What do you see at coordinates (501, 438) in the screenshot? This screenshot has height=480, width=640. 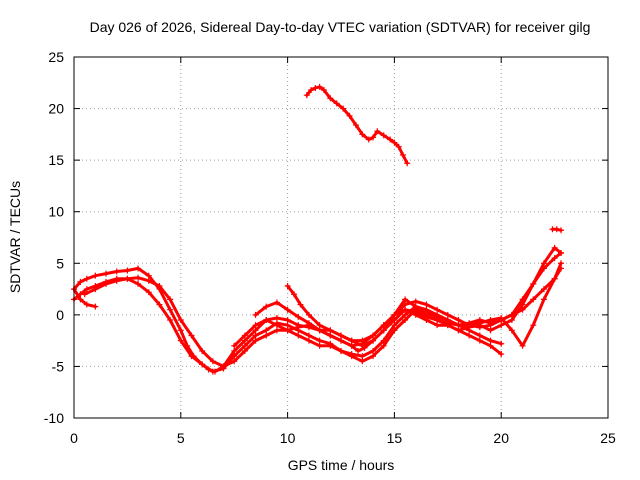 I see `x-tick-label: 20` at bounding box center [501, 438].